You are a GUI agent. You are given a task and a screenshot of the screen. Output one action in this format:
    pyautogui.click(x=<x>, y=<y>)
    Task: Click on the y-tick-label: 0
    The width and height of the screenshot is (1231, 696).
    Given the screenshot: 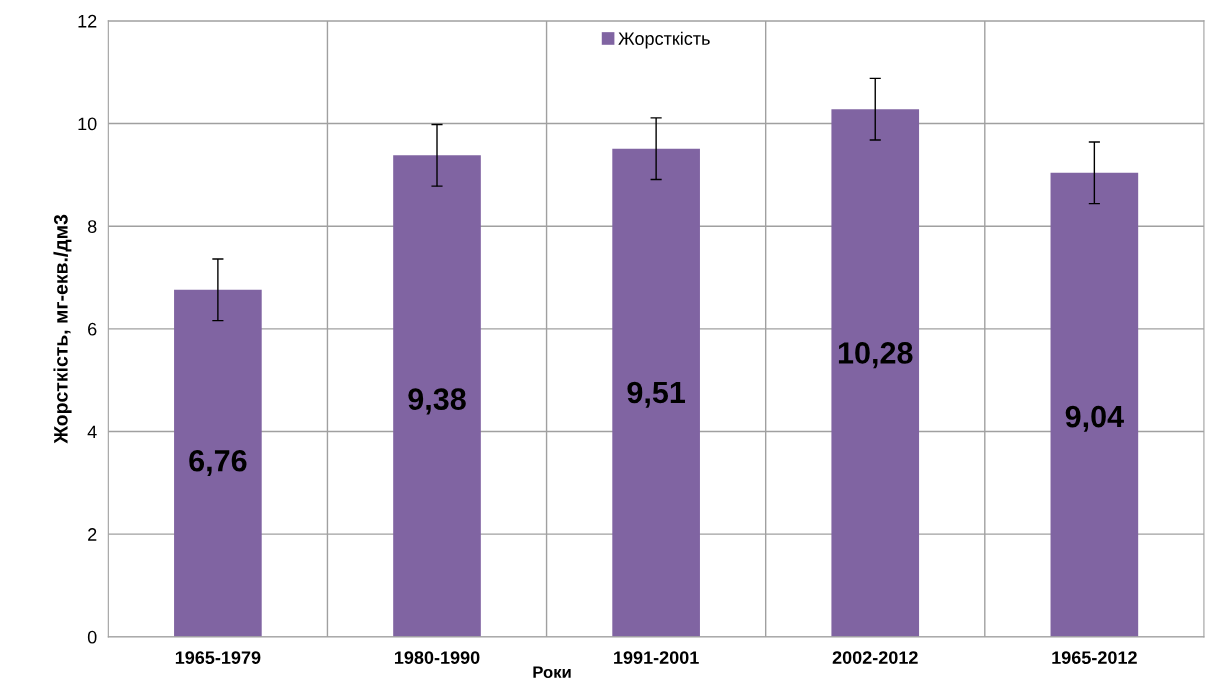 What is the action you would take?
    pyautogui.click(x=92, y=637)
    